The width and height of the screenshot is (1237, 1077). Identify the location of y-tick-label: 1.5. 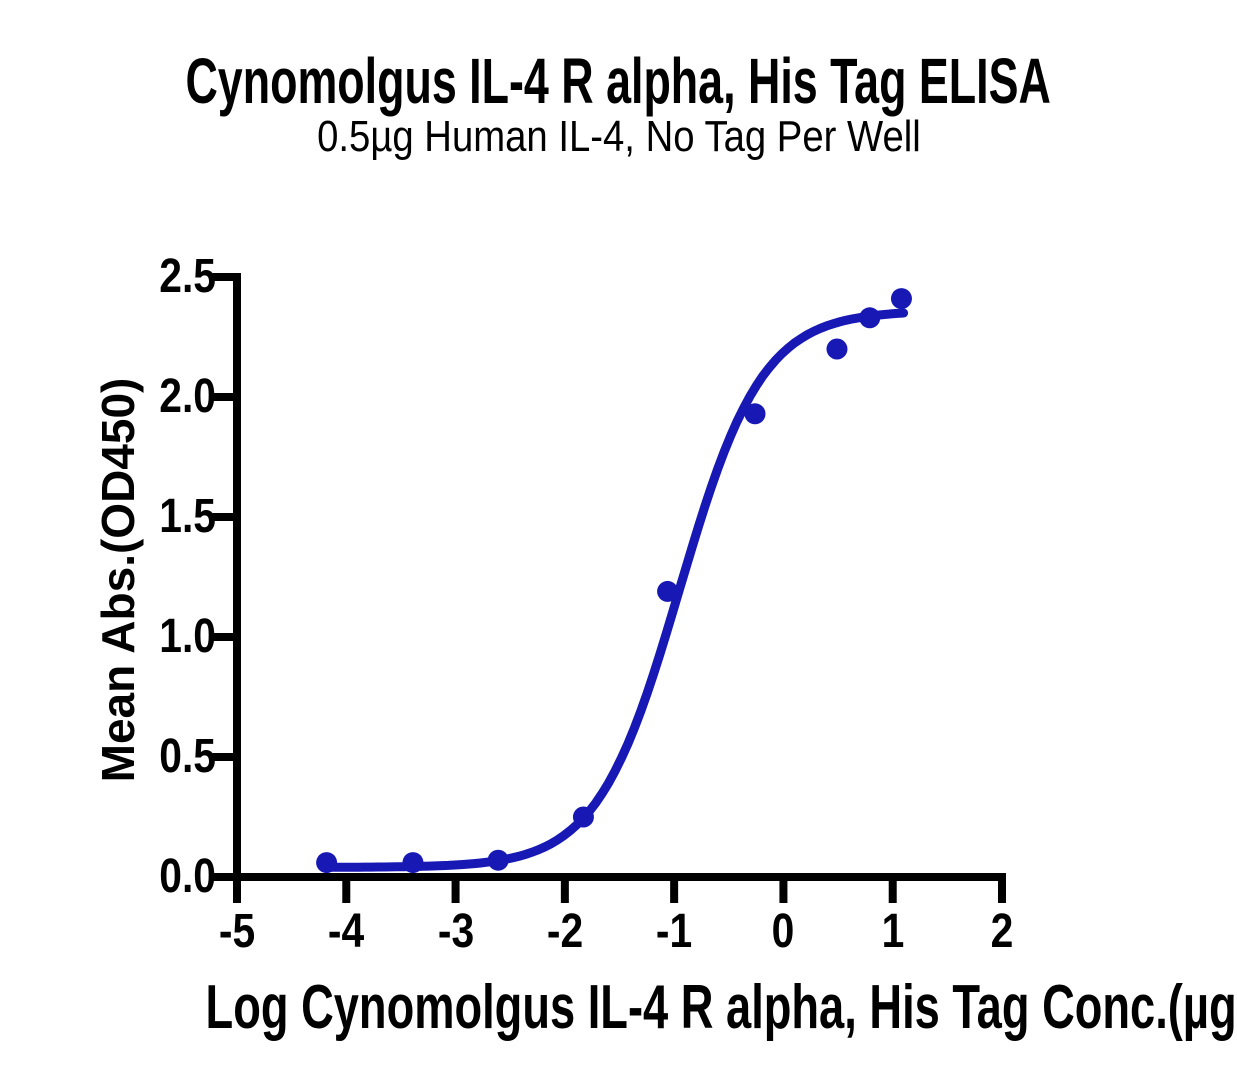
(187, 516).